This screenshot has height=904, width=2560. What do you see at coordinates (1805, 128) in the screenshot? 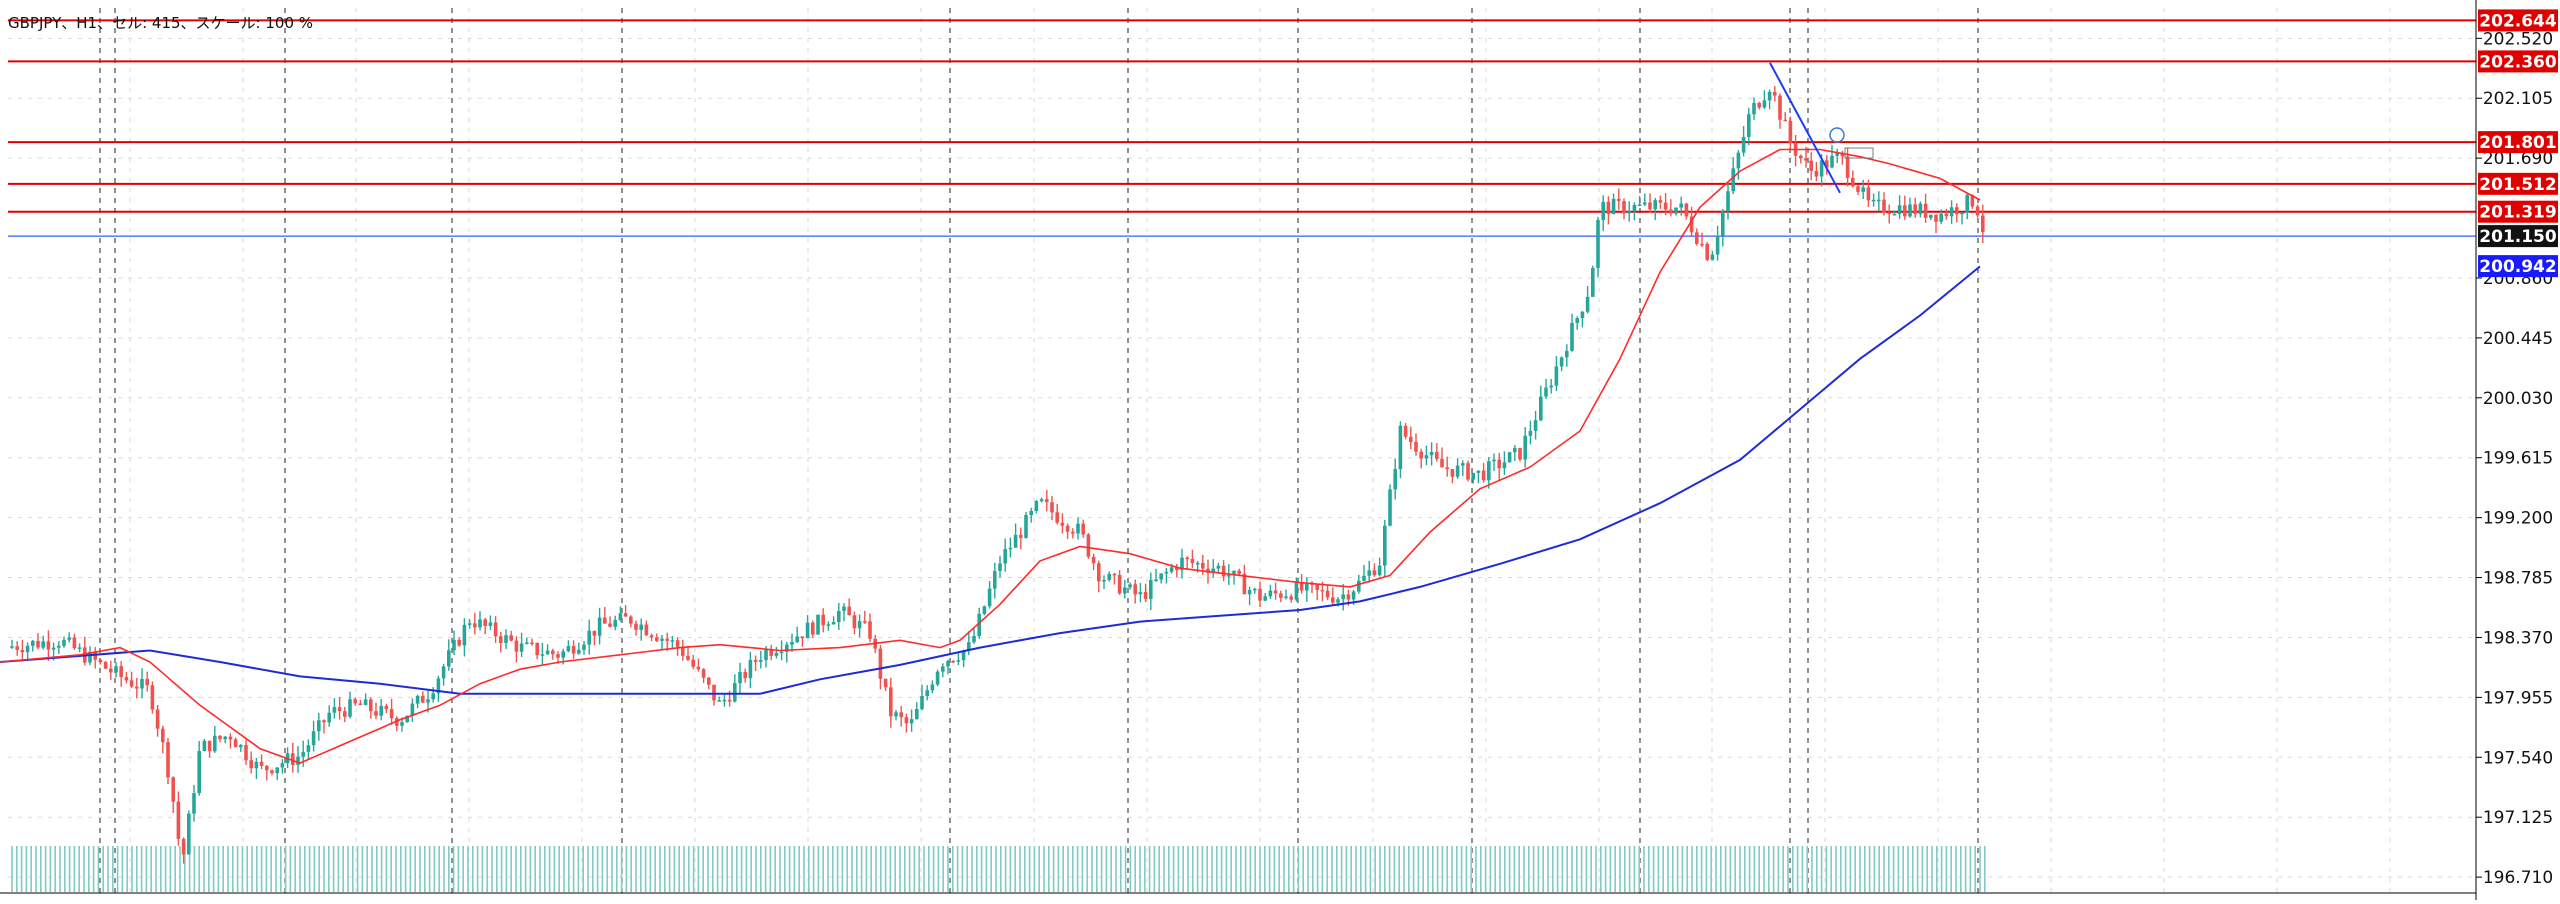
I see `trendline` at bounding box center [1805, 128].